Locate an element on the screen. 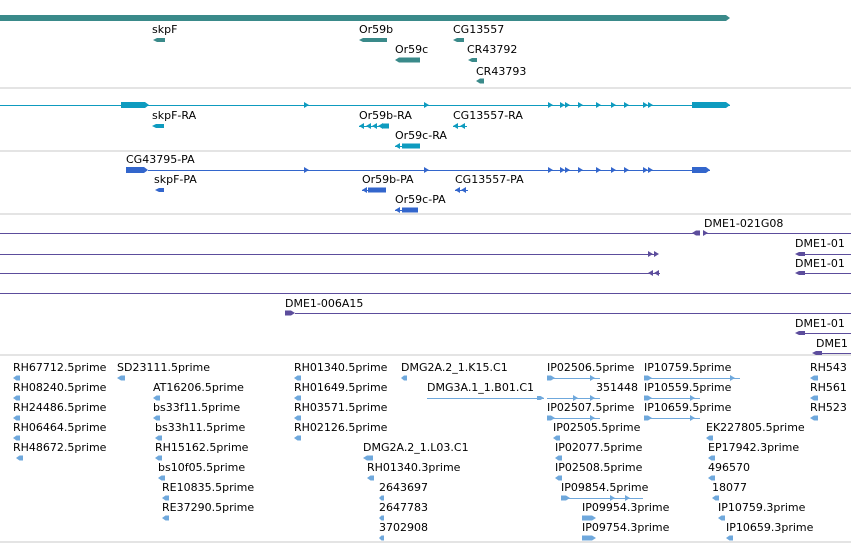 This screenshot has height=543, width=851. est-label: RE10835.5prime is located at coordinates (208, 487).